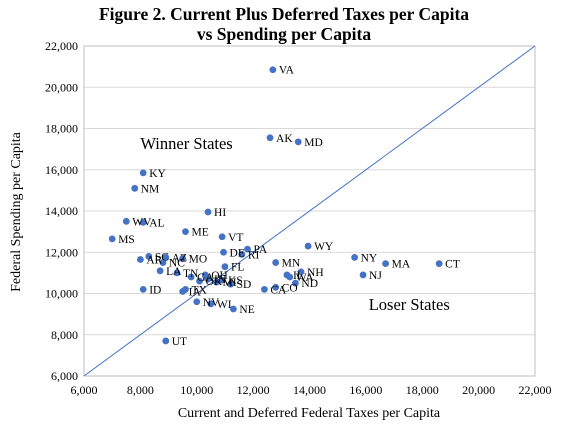  I want to click on x-tick-label: 8,000, so click(140, 390).